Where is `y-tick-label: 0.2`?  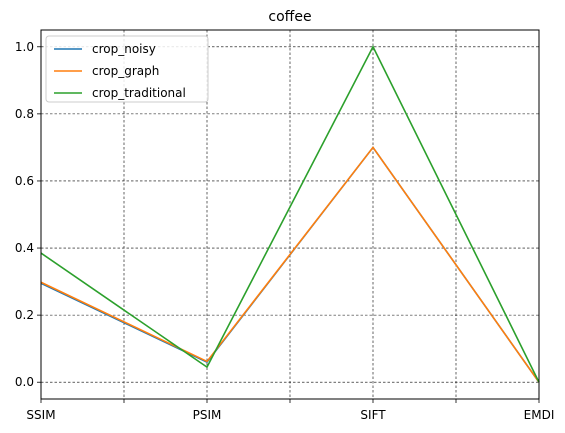
y-tick-label: 0.2 is located at coordinates (24, 315).